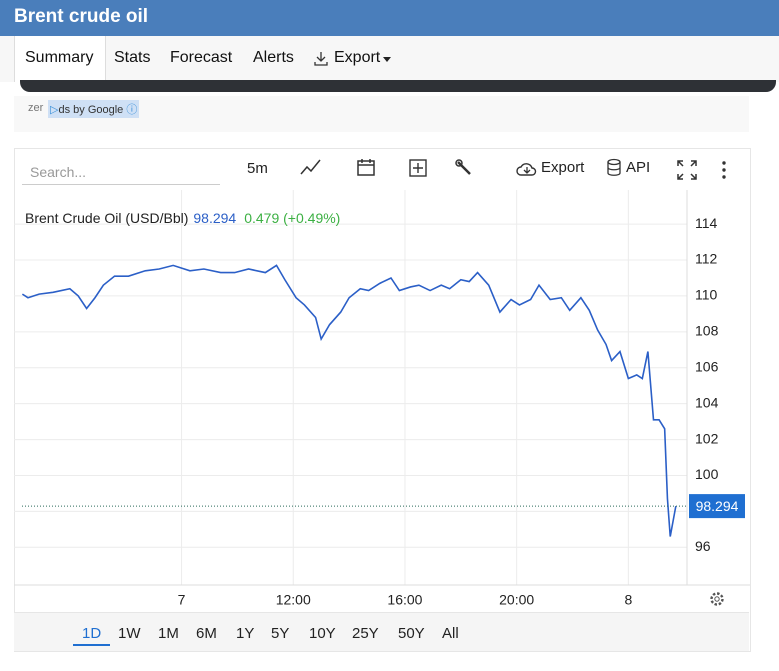  Describe the element at coordinates (366, 167) in the screenshot. I see `calendar-icon` at that location.